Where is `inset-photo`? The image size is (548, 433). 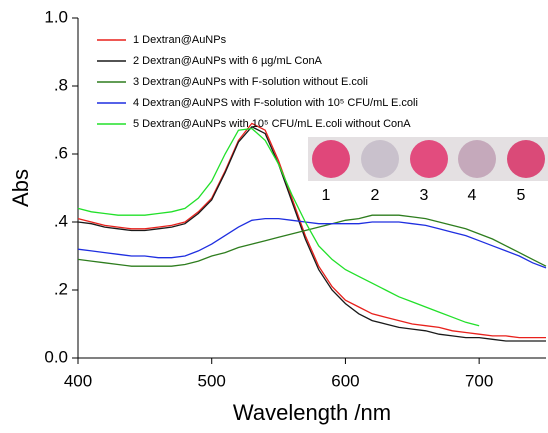 inset-photo is located at coordinates (428, 159).